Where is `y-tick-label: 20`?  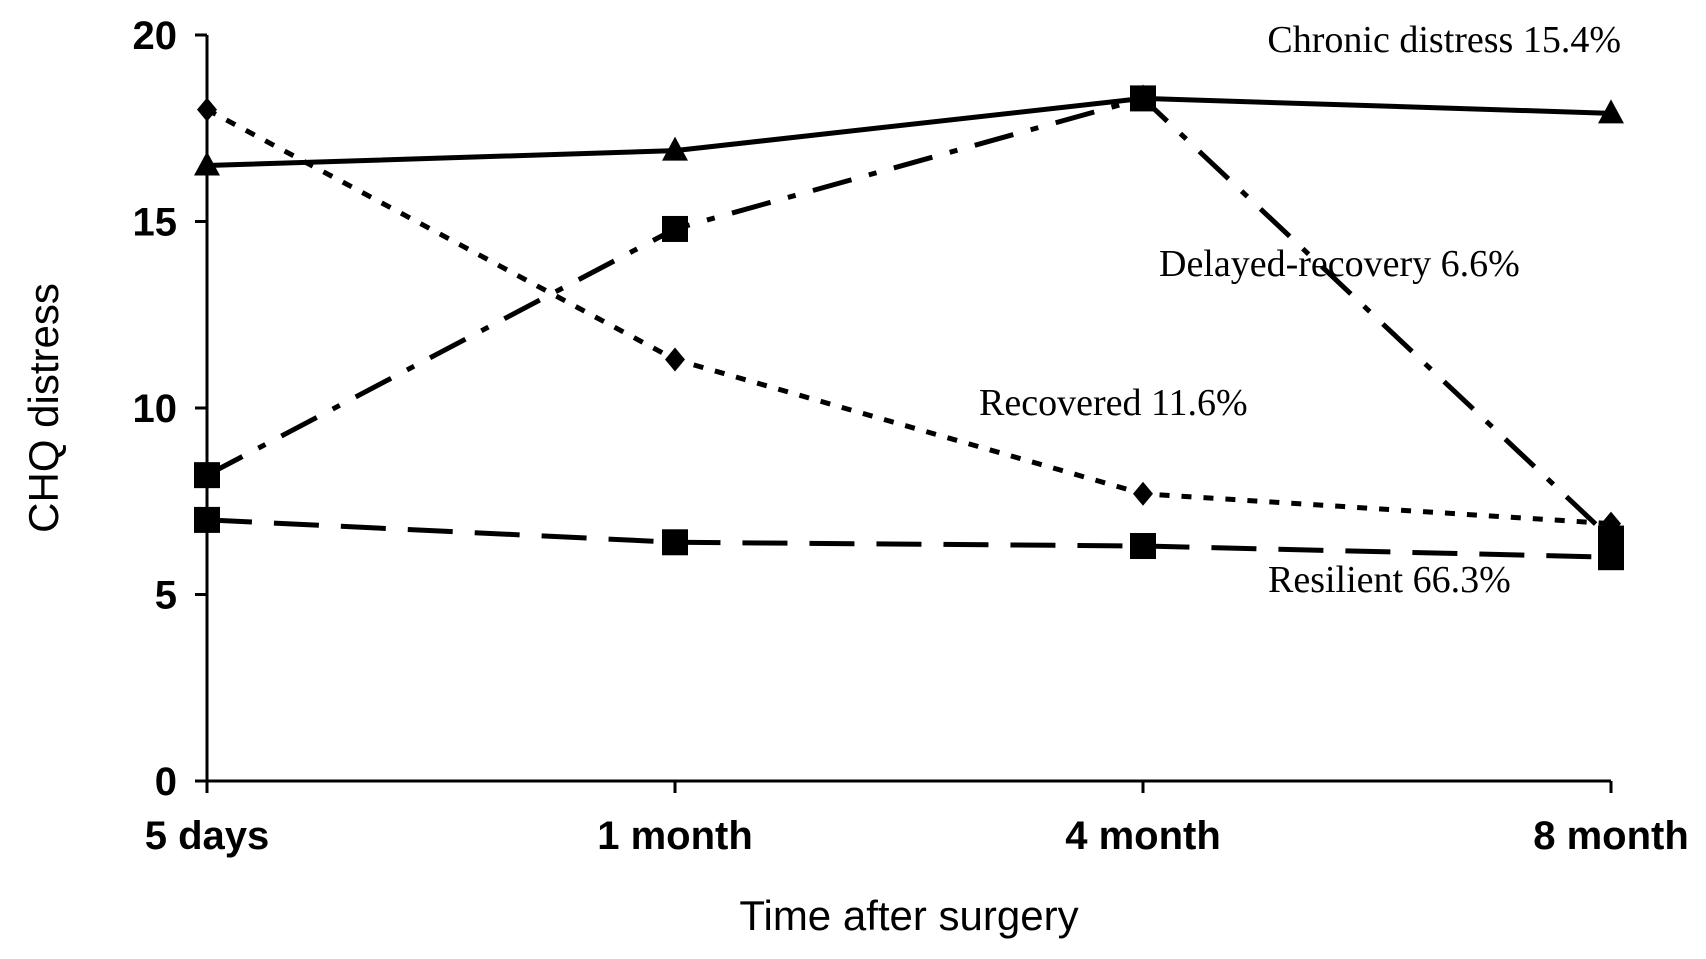
y-tick-label: 20 is located at coordinates (155, 36).